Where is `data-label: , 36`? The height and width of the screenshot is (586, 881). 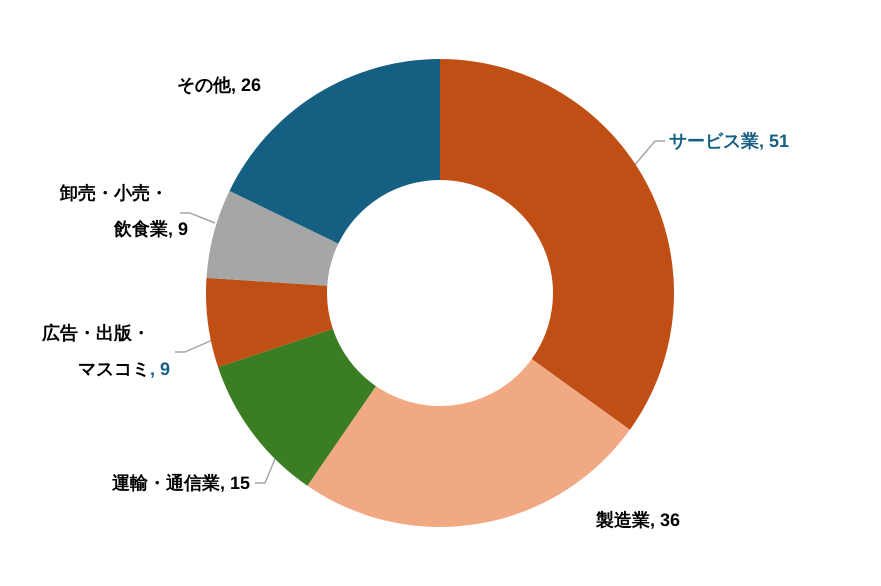 data-label: , 36 is located at coordinates (665, 520).